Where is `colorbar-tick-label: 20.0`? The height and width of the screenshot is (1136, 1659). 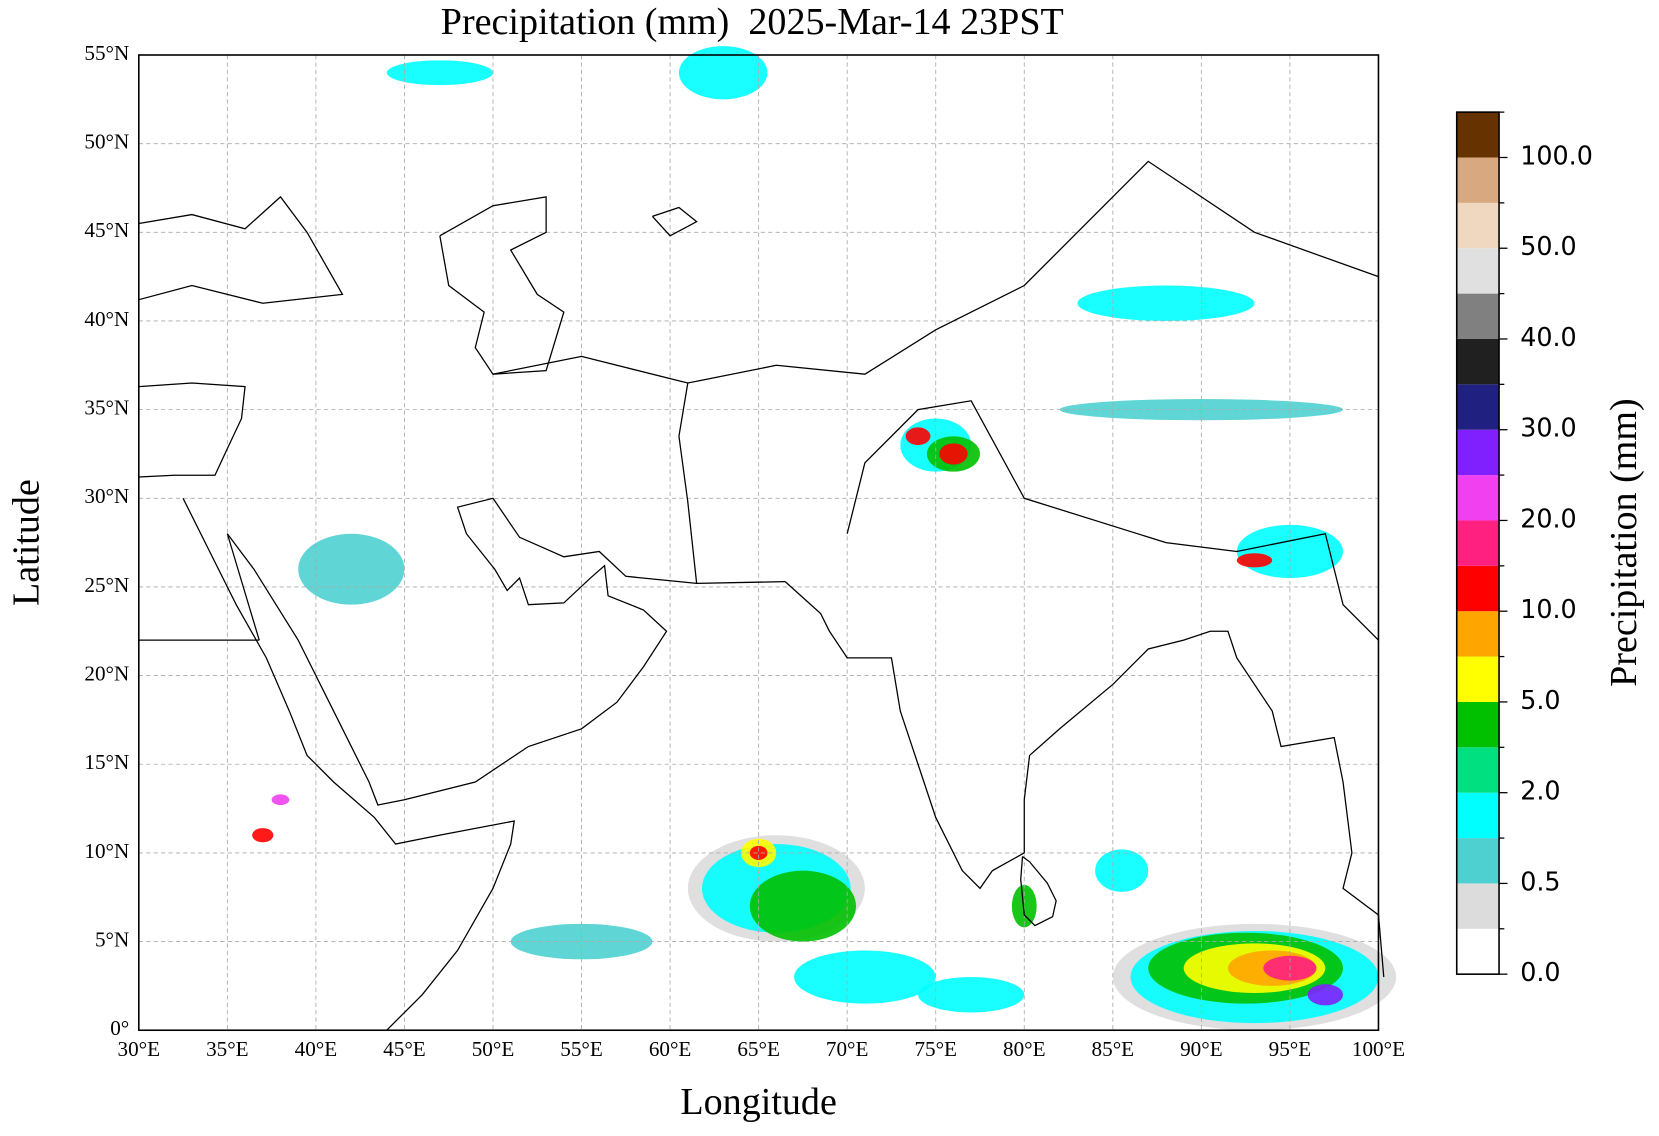 colorbar-tick-label: 20.0 is located at coordinates (1548, 518).